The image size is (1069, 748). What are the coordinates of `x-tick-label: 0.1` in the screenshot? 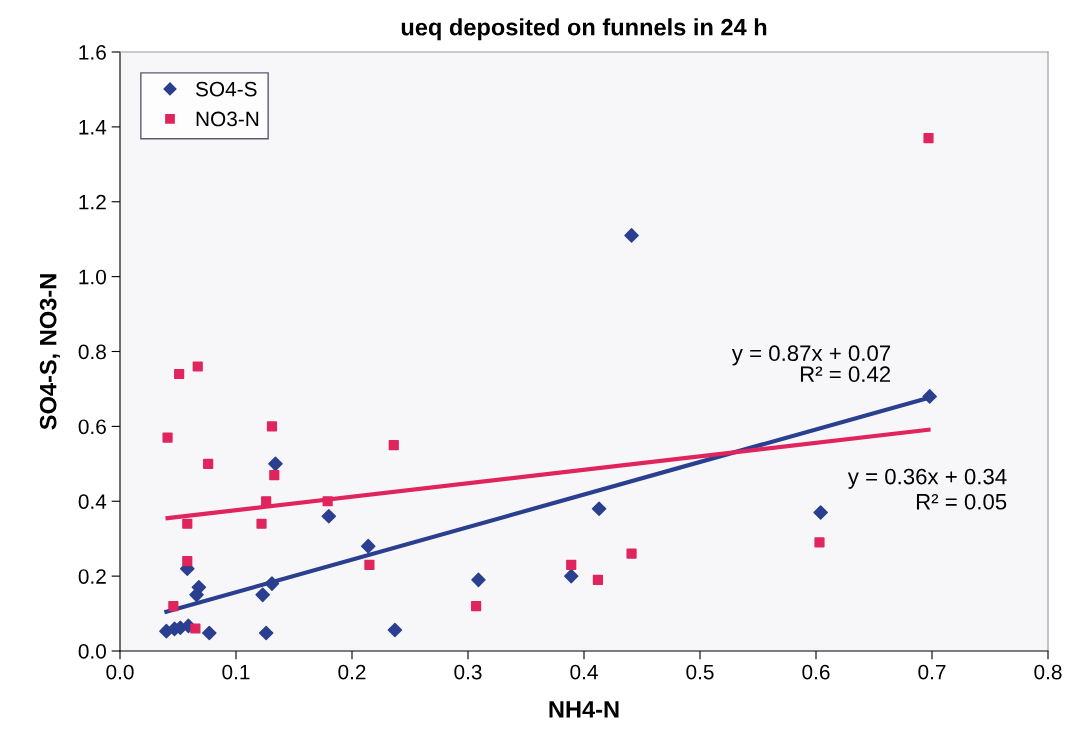 It's located at (236, 672).